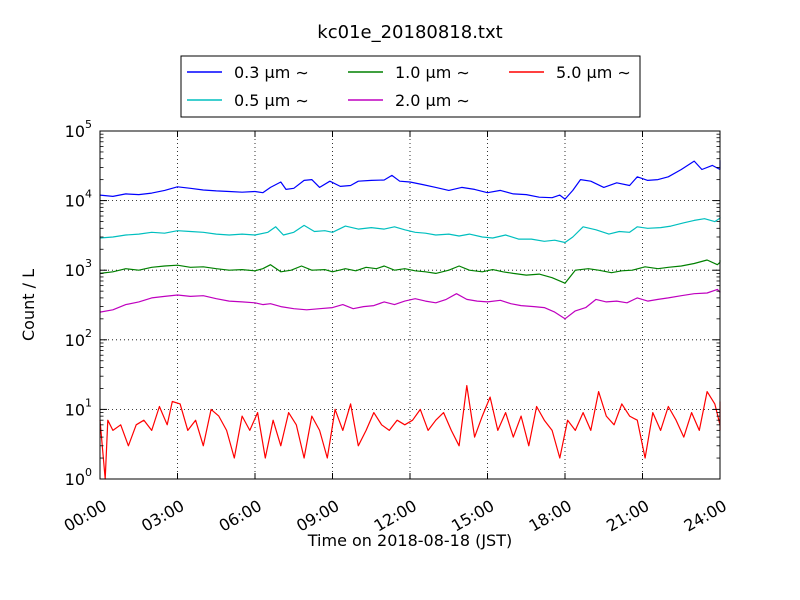  I want to click on y-tick-label: 10², so click(78, 338).